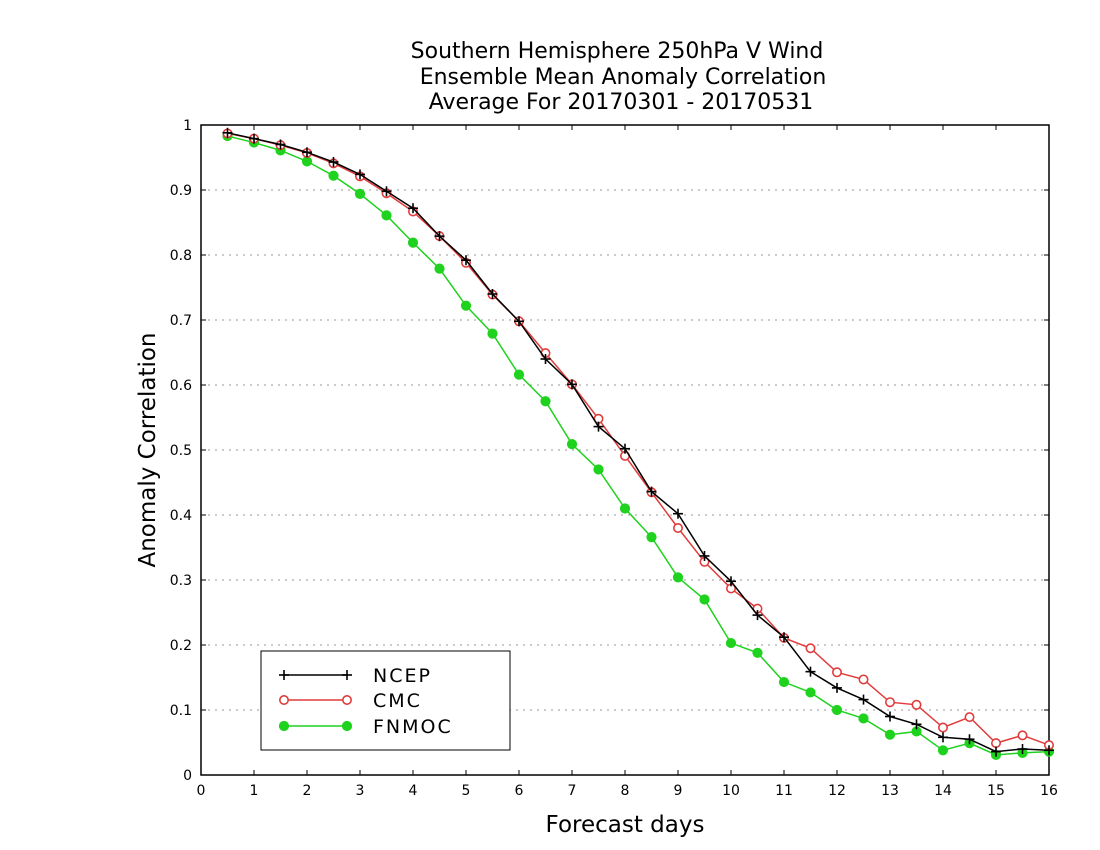 The height and width of the screenshot is (850, 1100). Describe the element at coordinates (181, 711) in the screenshot. I see `y-tick-label-1: 0.1` at that location.